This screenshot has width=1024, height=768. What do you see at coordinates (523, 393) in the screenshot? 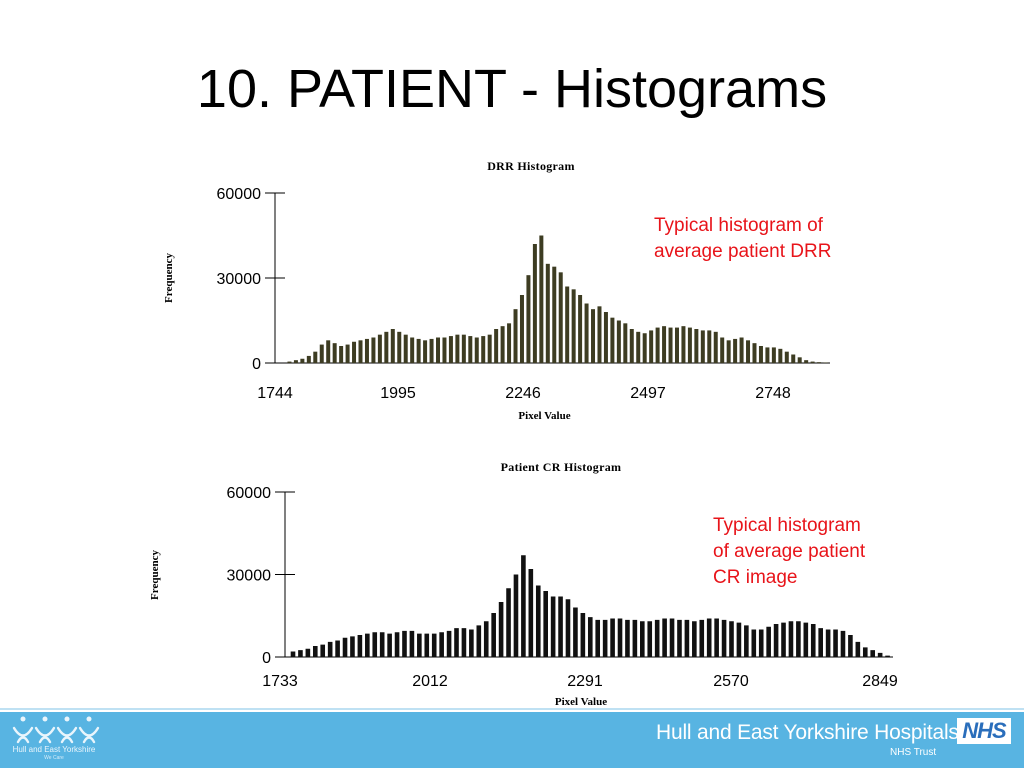
I see `x-tick-label: 2246` at bounding box center [523, 393].